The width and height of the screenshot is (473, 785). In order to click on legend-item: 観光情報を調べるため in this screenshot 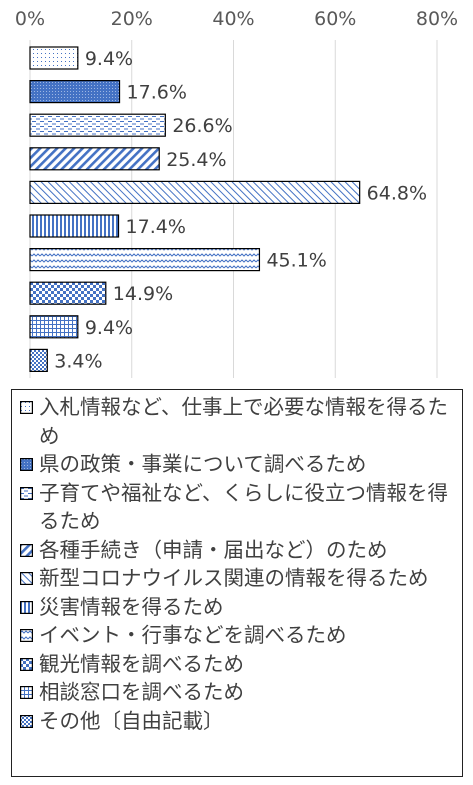, I will do `click(237, 664)`.